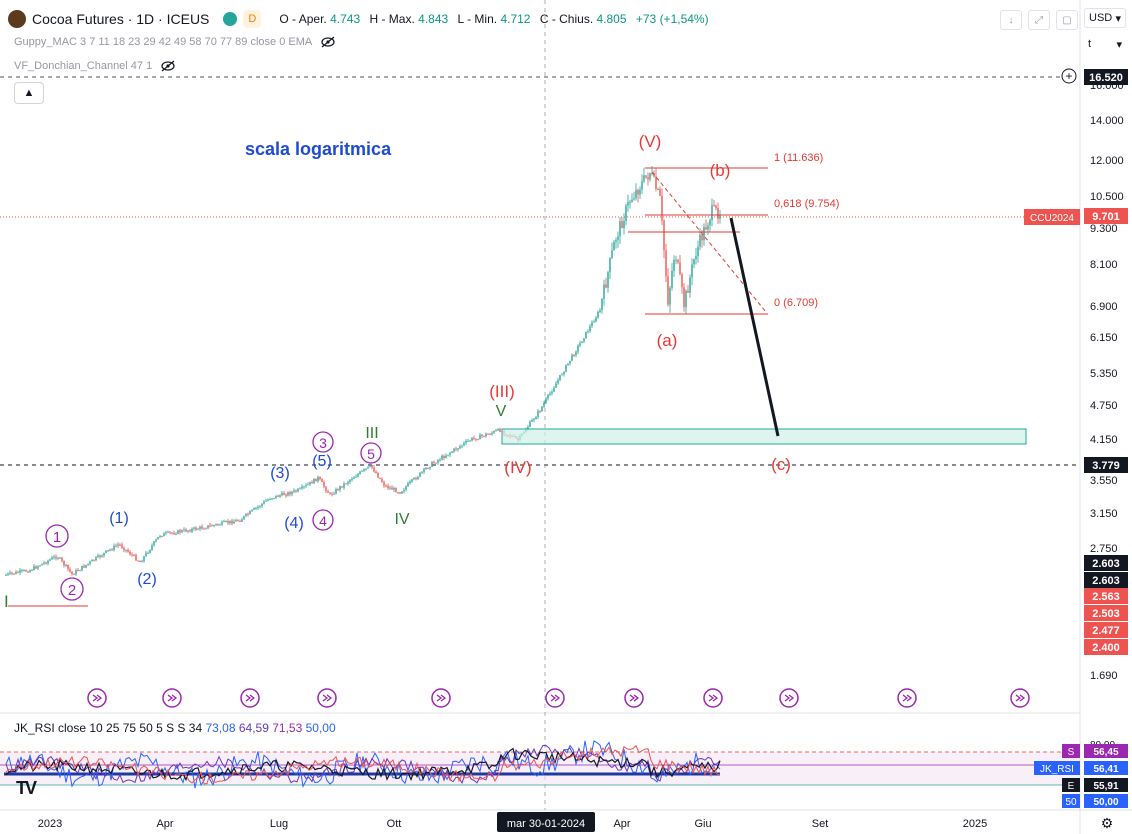  What do you see at coordinates (1105, 44) in the screenshot?
I see `unit-select: t ▾` at bounding box center [1105, 44].